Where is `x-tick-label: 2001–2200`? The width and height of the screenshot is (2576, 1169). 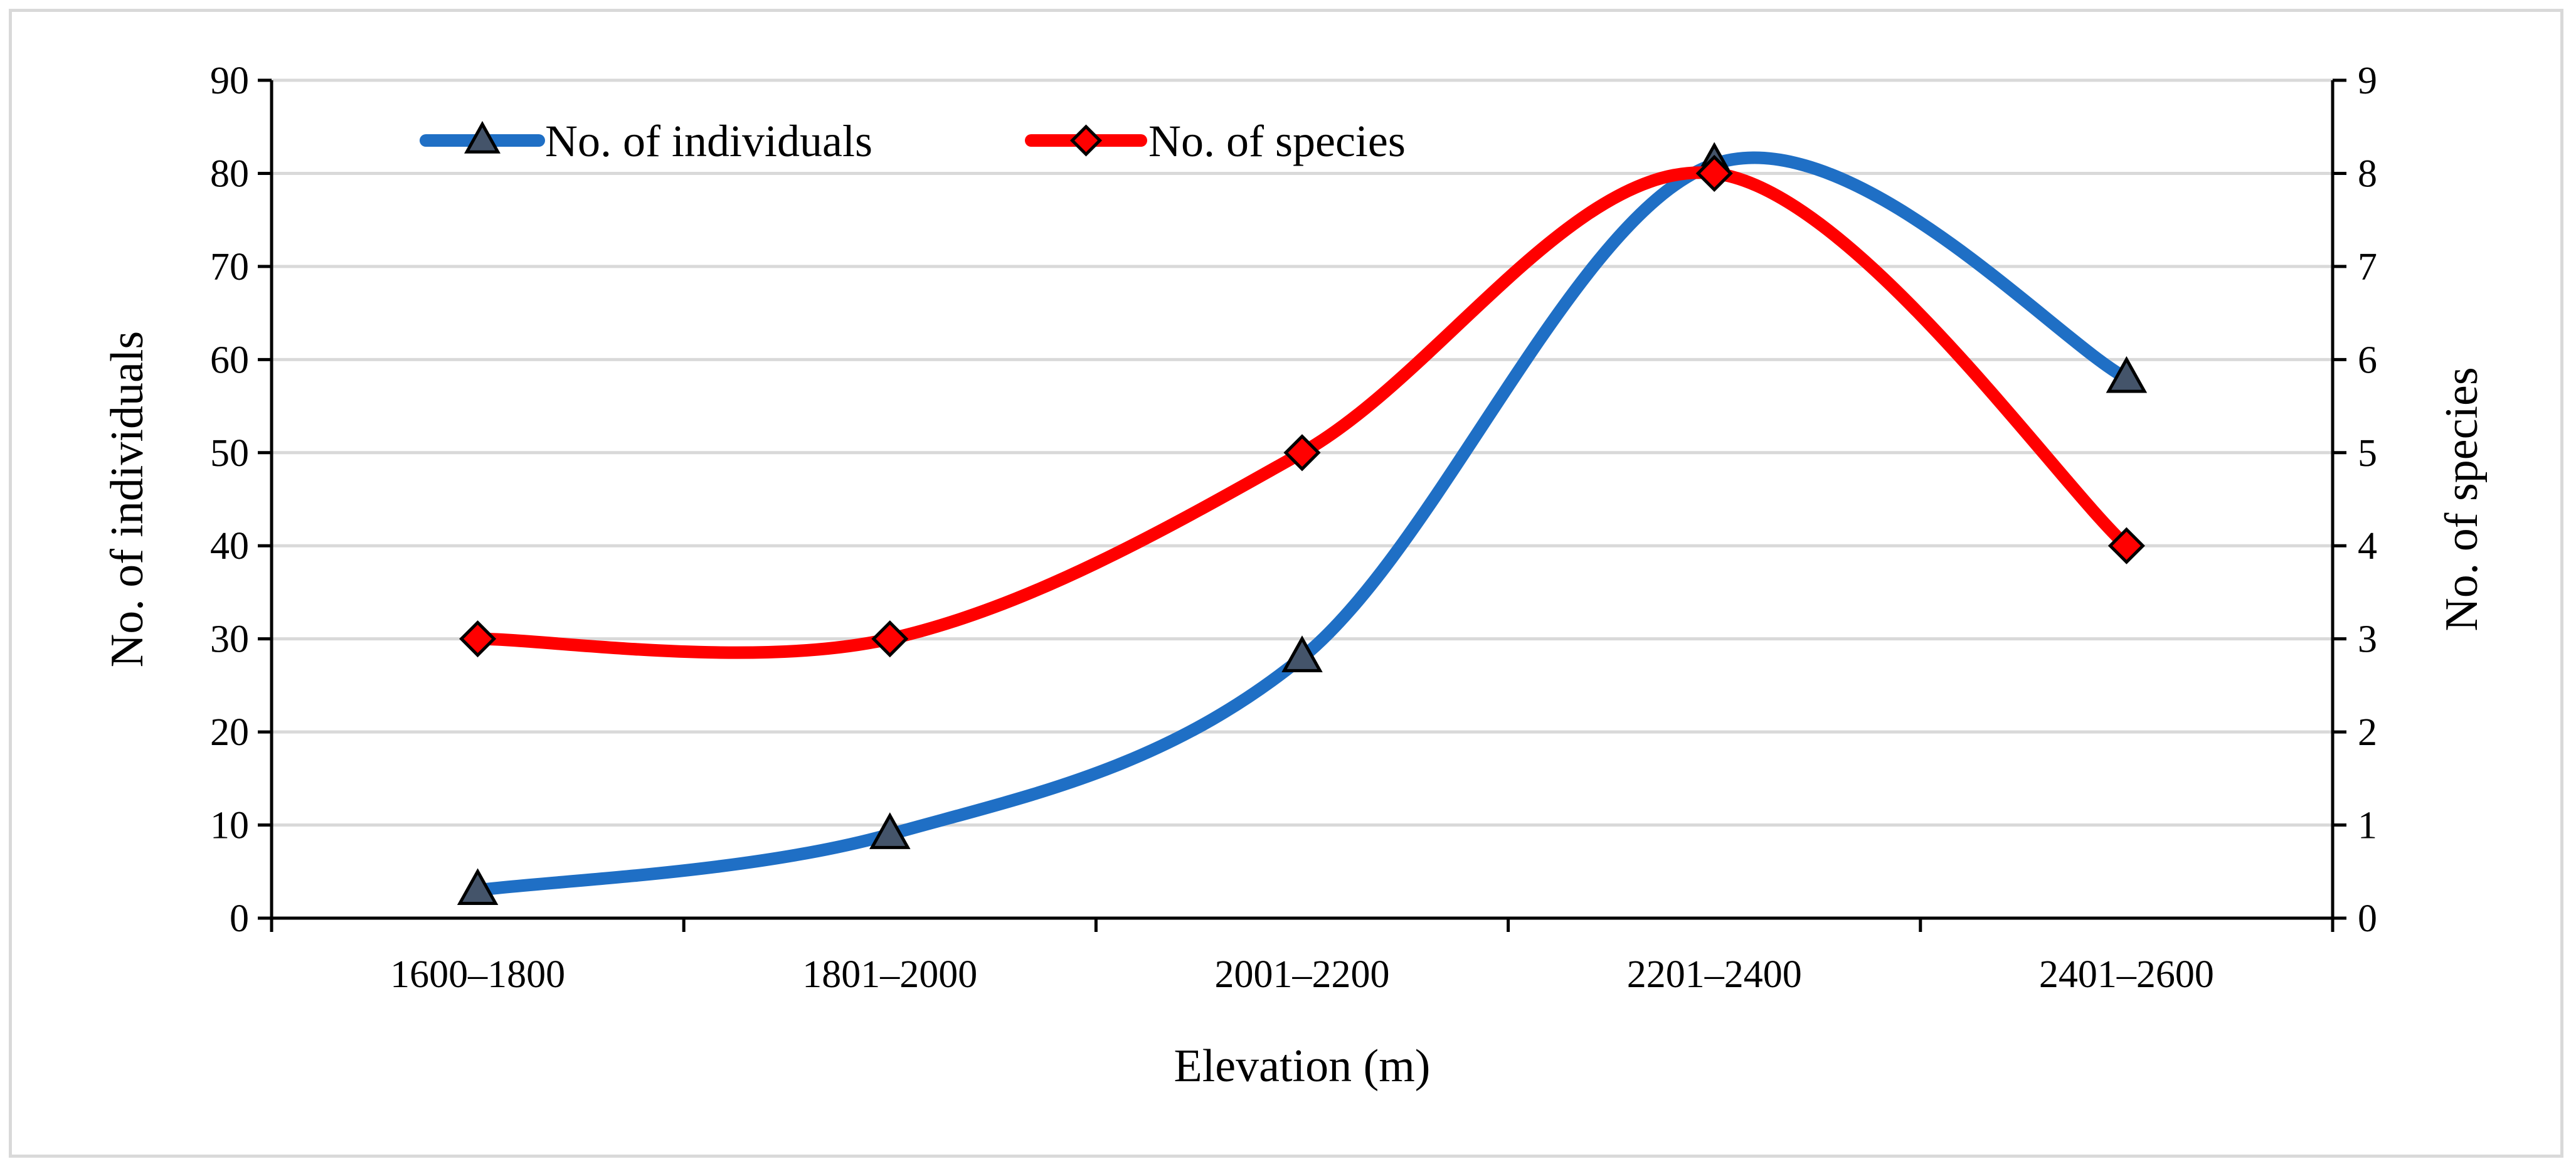 x-tick-label: 2001–2200 is located at coordinates (1302, 975).